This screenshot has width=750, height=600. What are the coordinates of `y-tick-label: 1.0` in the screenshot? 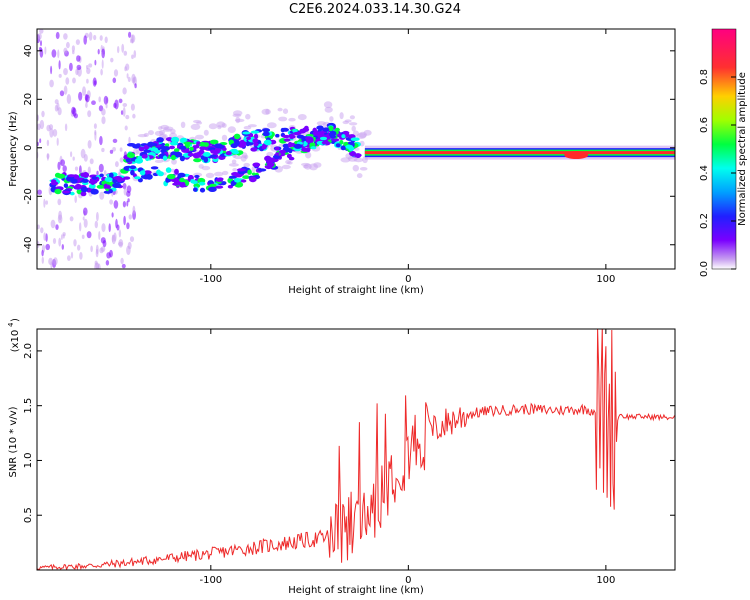 It's located at (28, 461).